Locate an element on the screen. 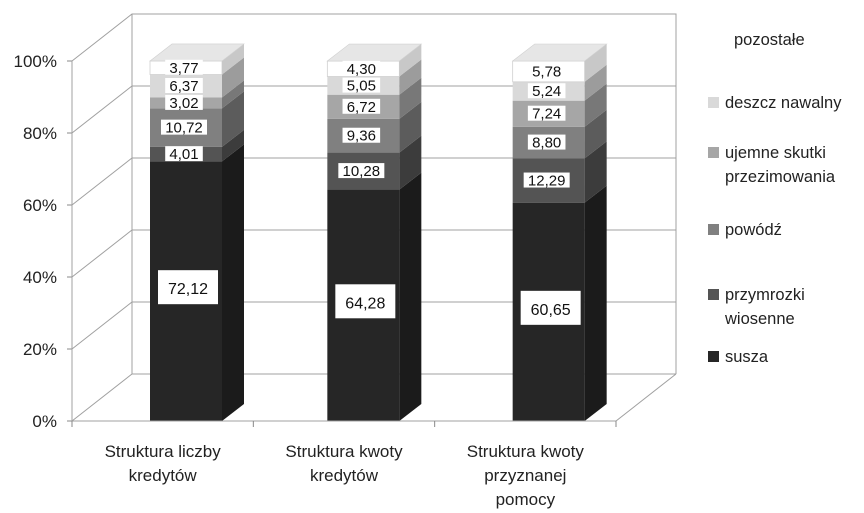 The width and height of the screenshot is (864, 513). data-label-powódź-1: 9,36 is located at coordinates (361, 136).